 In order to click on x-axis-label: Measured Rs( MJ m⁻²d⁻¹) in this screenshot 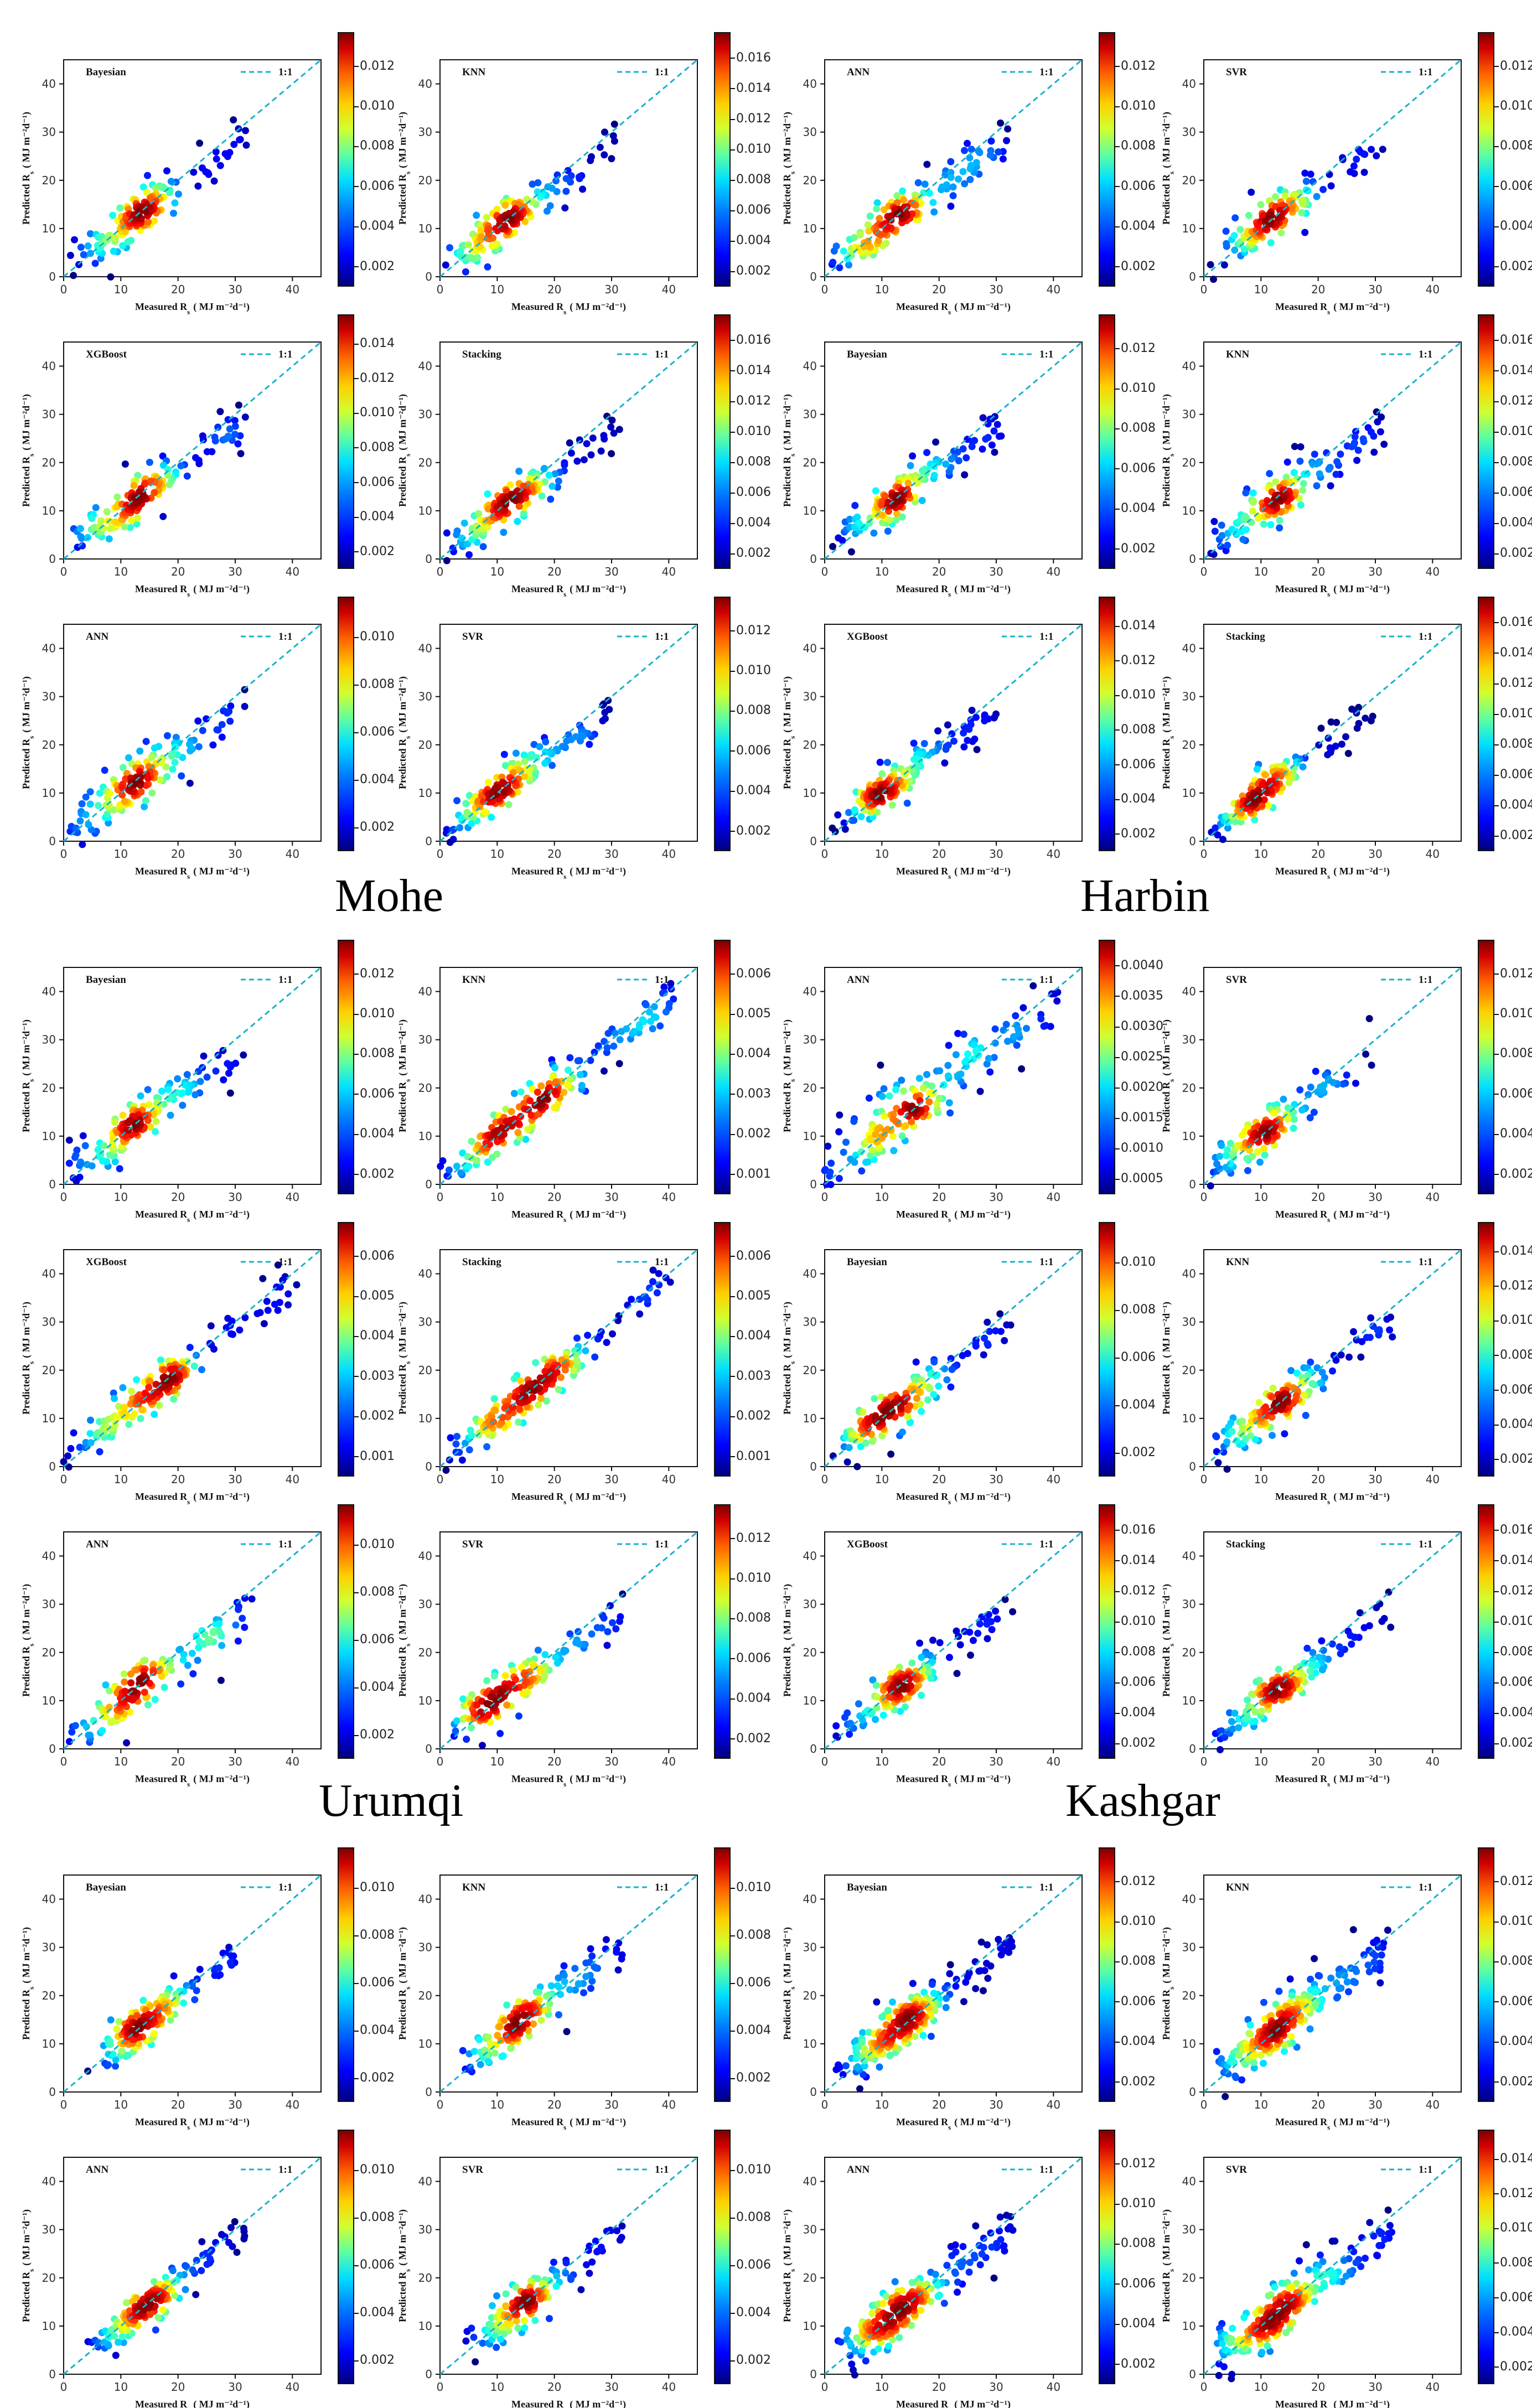, I will do `click(192, 2123)`.